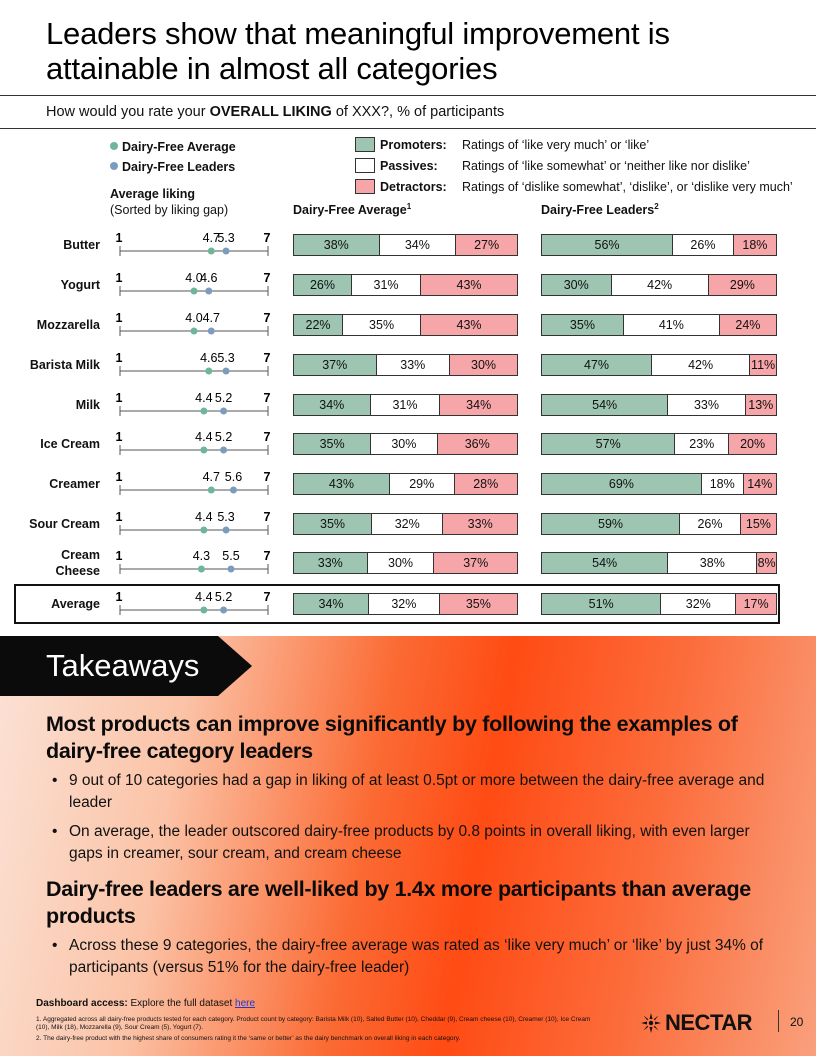 The width and height of the screenshot is (816, 1056). I want to click on category-label: Butter, so click(81, 245).